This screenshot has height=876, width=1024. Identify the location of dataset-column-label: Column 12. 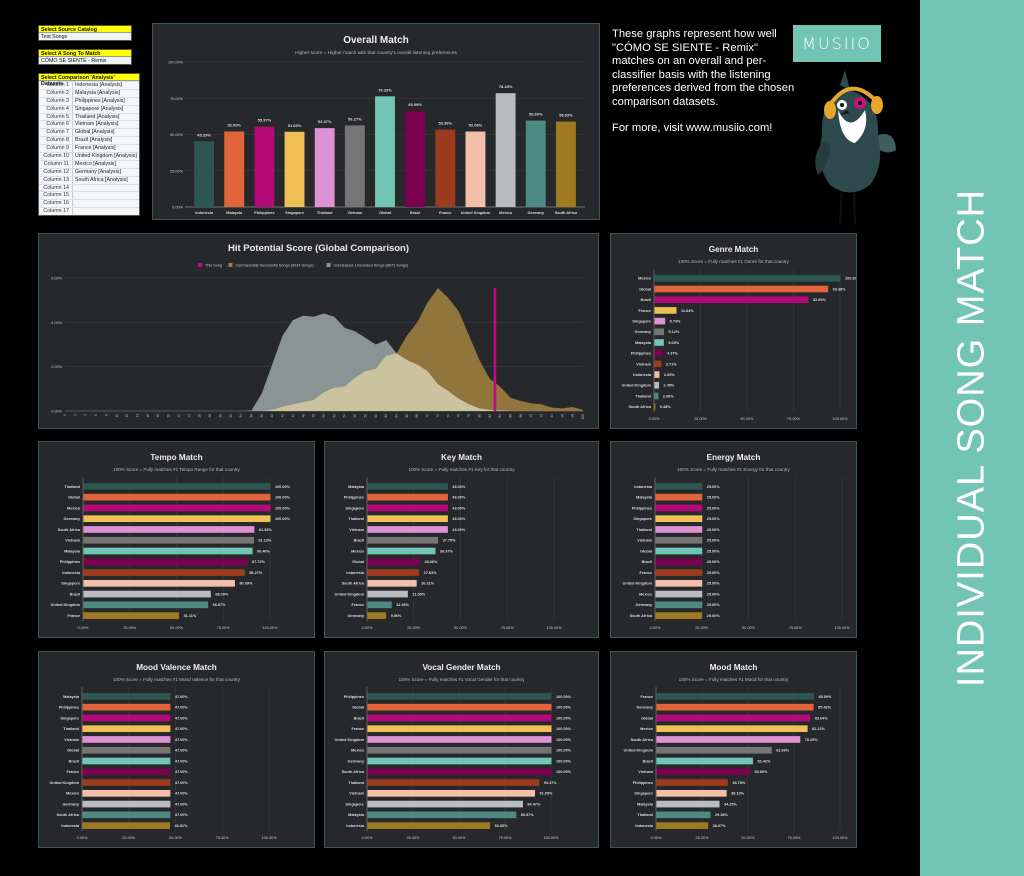
(56, 172).